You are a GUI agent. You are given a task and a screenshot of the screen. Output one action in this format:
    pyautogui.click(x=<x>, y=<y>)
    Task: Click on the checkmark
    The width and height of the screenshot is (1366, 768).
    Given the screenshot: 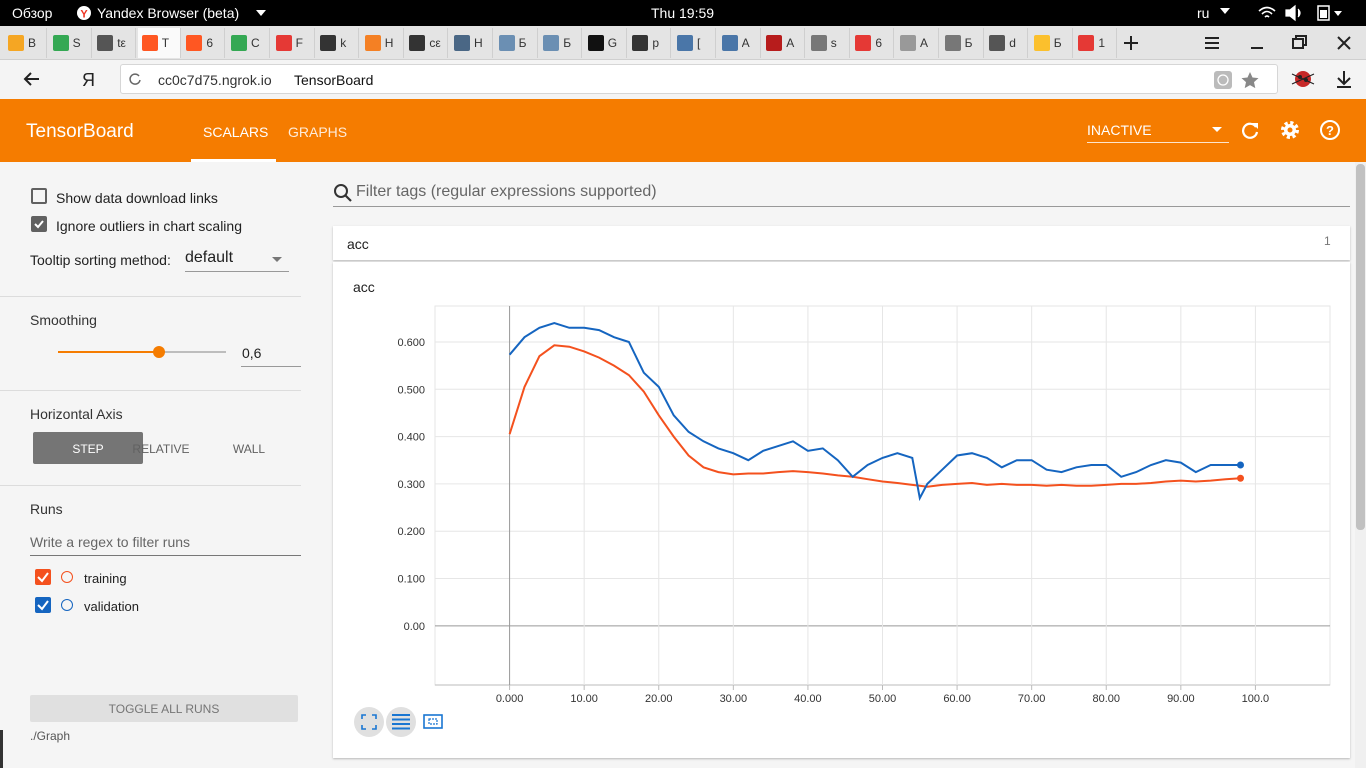 What is the action you would take?
    pyautogui.click(x=39, y=224)
    